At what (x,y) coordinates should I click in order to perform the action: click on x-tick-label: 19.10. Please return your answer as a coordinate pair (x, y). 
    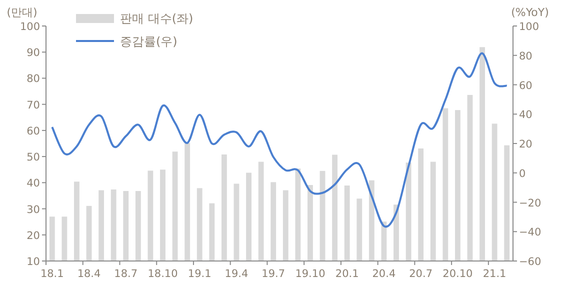
    Looking at the image, I should click on (310, 274).